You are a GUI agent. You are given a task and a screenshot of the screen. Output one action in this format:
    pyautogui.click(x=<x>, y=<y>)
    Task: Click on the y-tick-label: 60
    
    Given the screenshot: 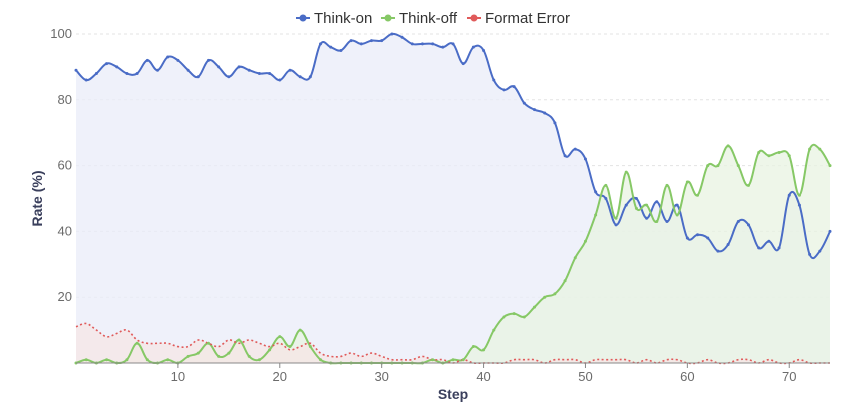 What is the action you would take?
    pyautogui.click(x=65, y=165)
    